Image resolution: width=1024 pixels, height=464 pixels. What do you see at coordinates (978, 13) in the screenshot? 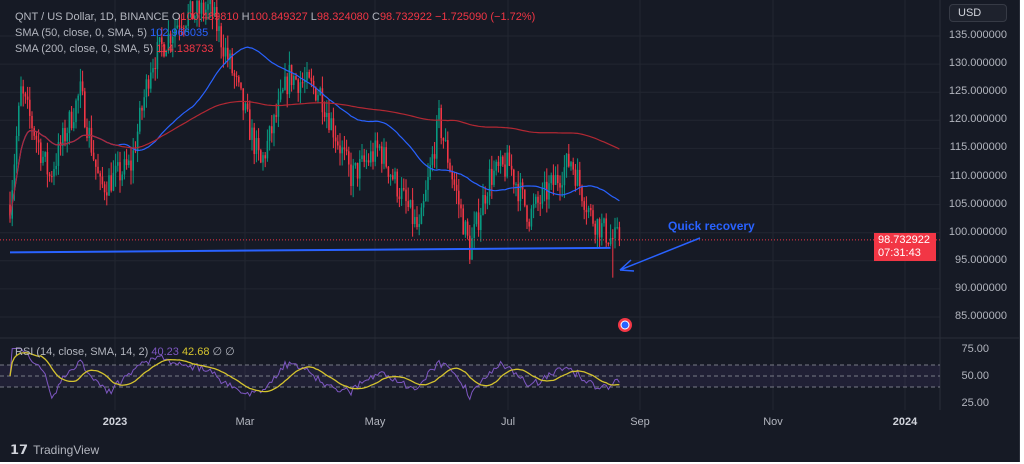
I see `currency-button: USD` at bounding box center [978, 13].